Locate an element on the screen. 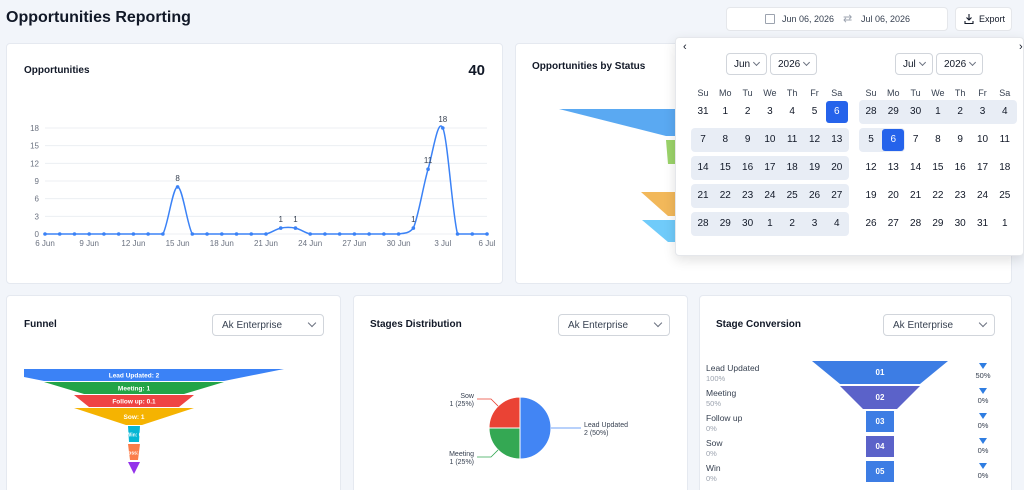 This screenshot has height=490, width=1024. stage-number: 04 is located at coordinates (880, 446).